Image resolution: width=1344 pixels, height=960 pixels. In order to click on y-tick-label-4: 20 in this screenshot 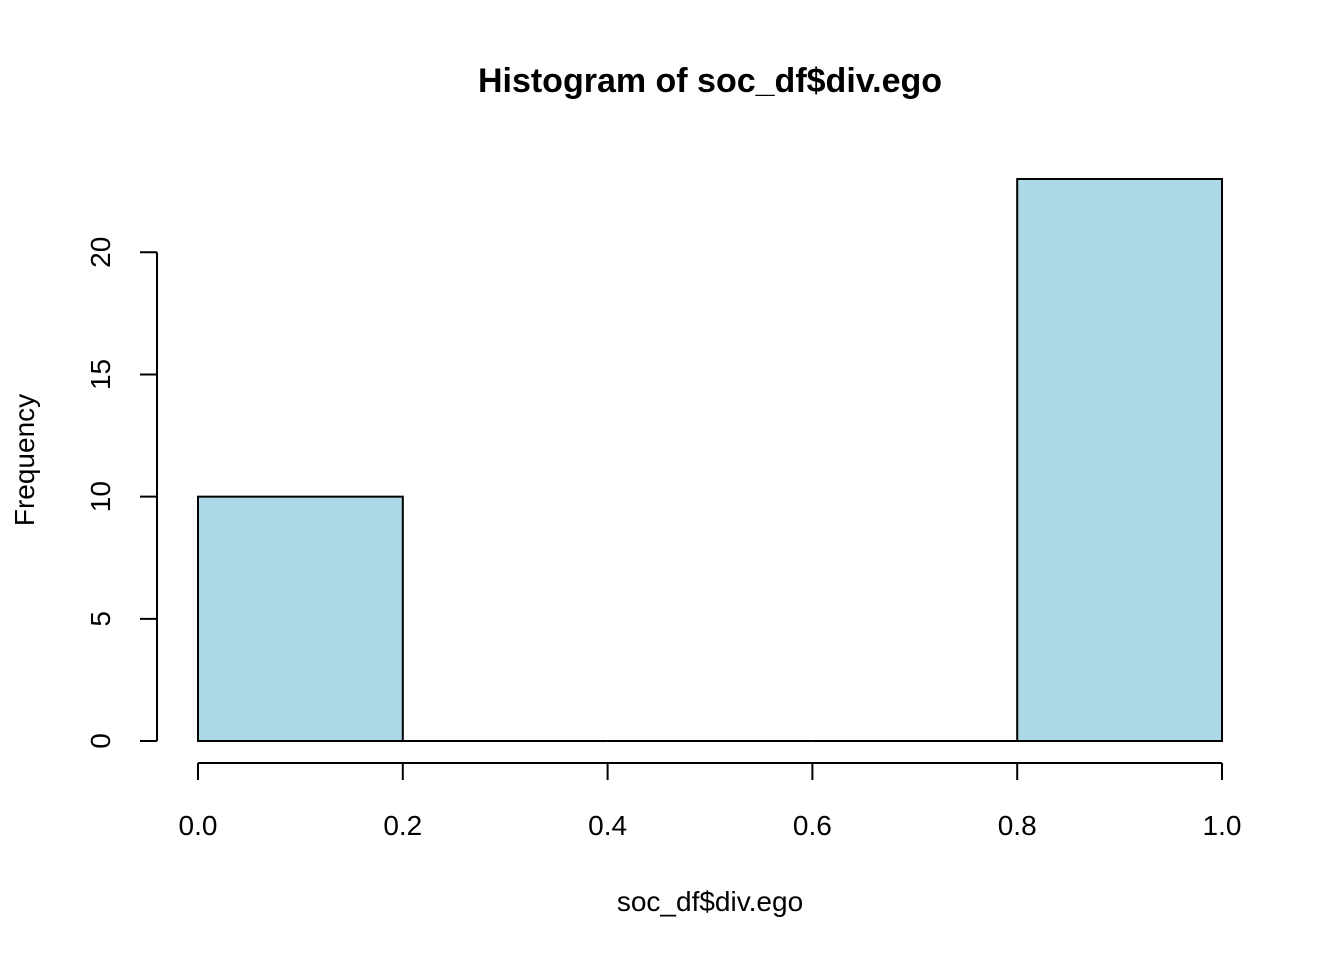, I will do `click(100, 252)`.